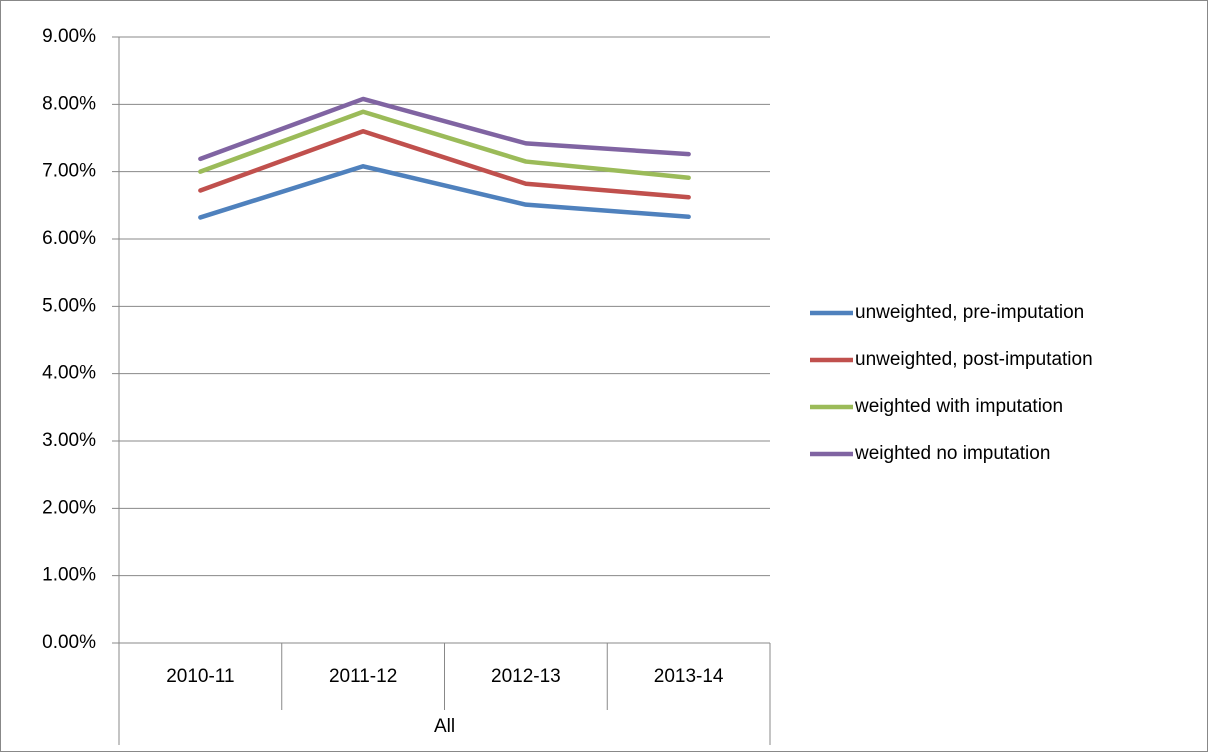  I want to click on legend-label: weighted with imputation, so click(958, 406).